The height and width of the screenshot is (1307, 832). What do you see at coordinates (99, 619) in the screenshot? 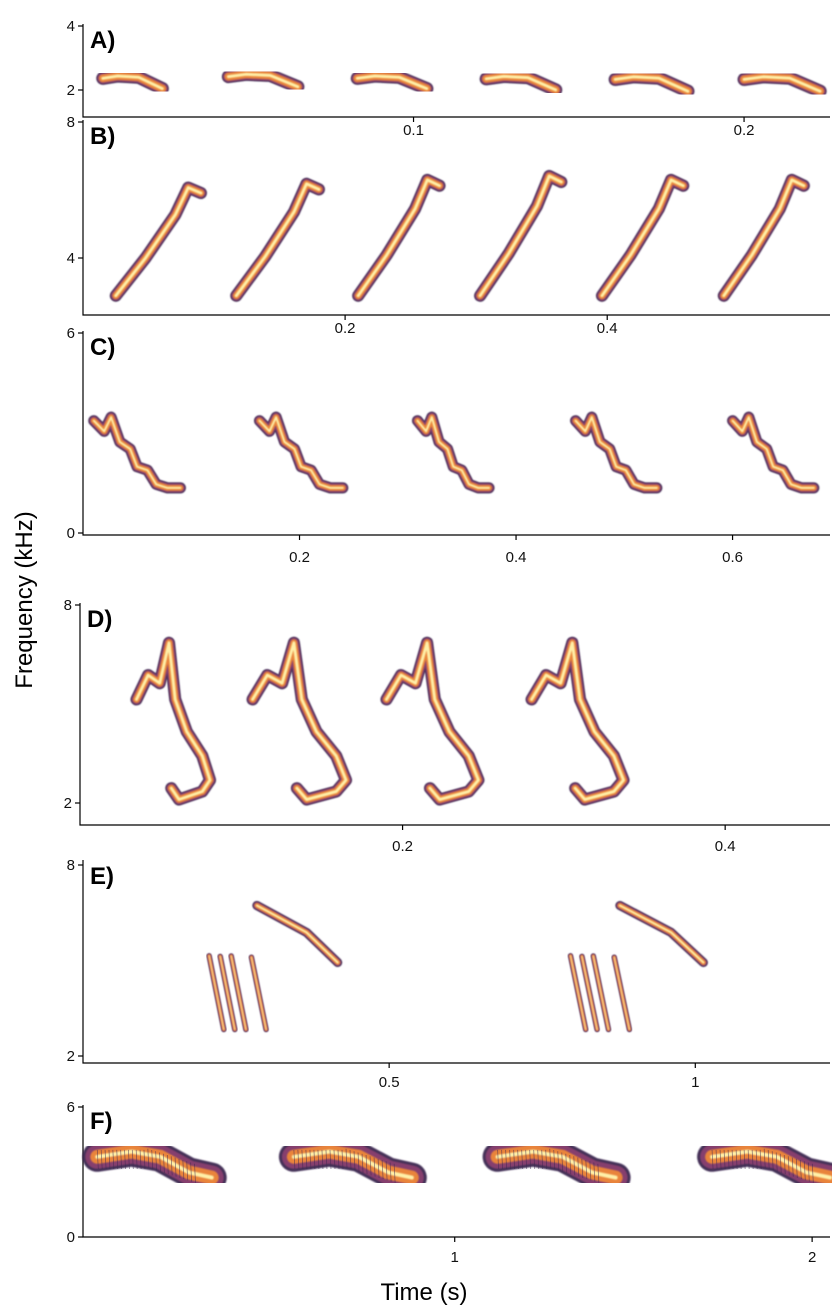
I see `panel-label: D)` at bounding box center [99, 619].